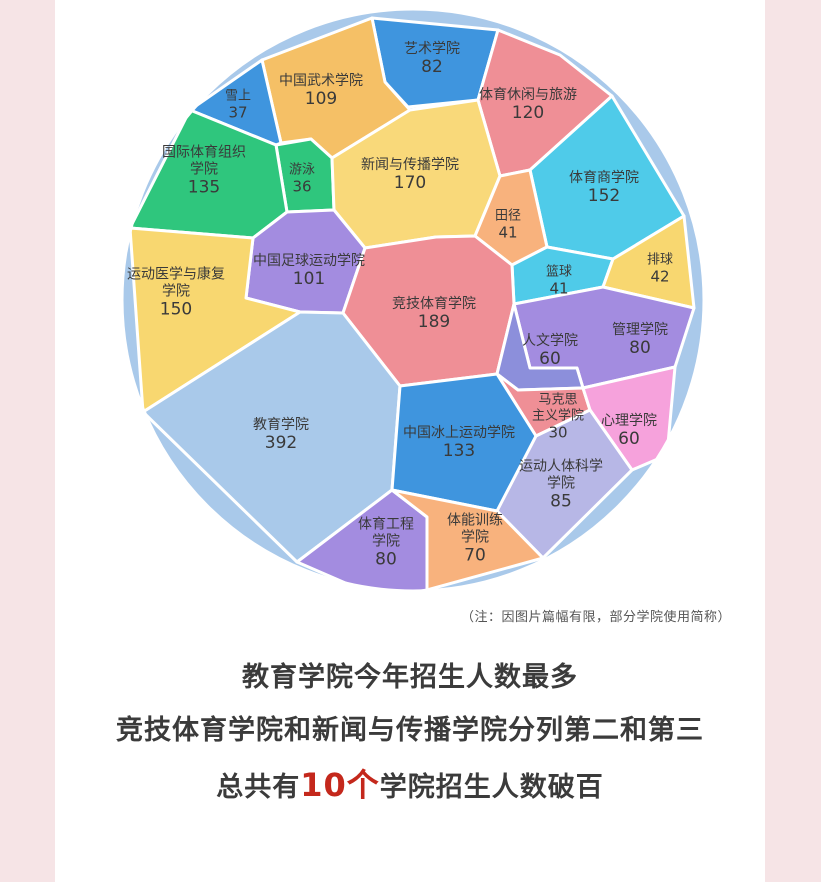 The width and height of the screenshot is (821, 882). What do you see at coordinates (302, 170) in the screenshot?
I see `cell-label: 游泳` at bounding box center [302, 170].